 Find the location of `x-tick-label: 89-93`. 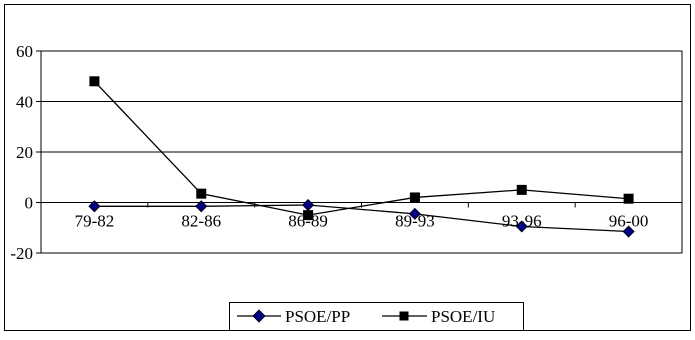

x-tick-label: 89-93 is located at coordinates (415, 221).